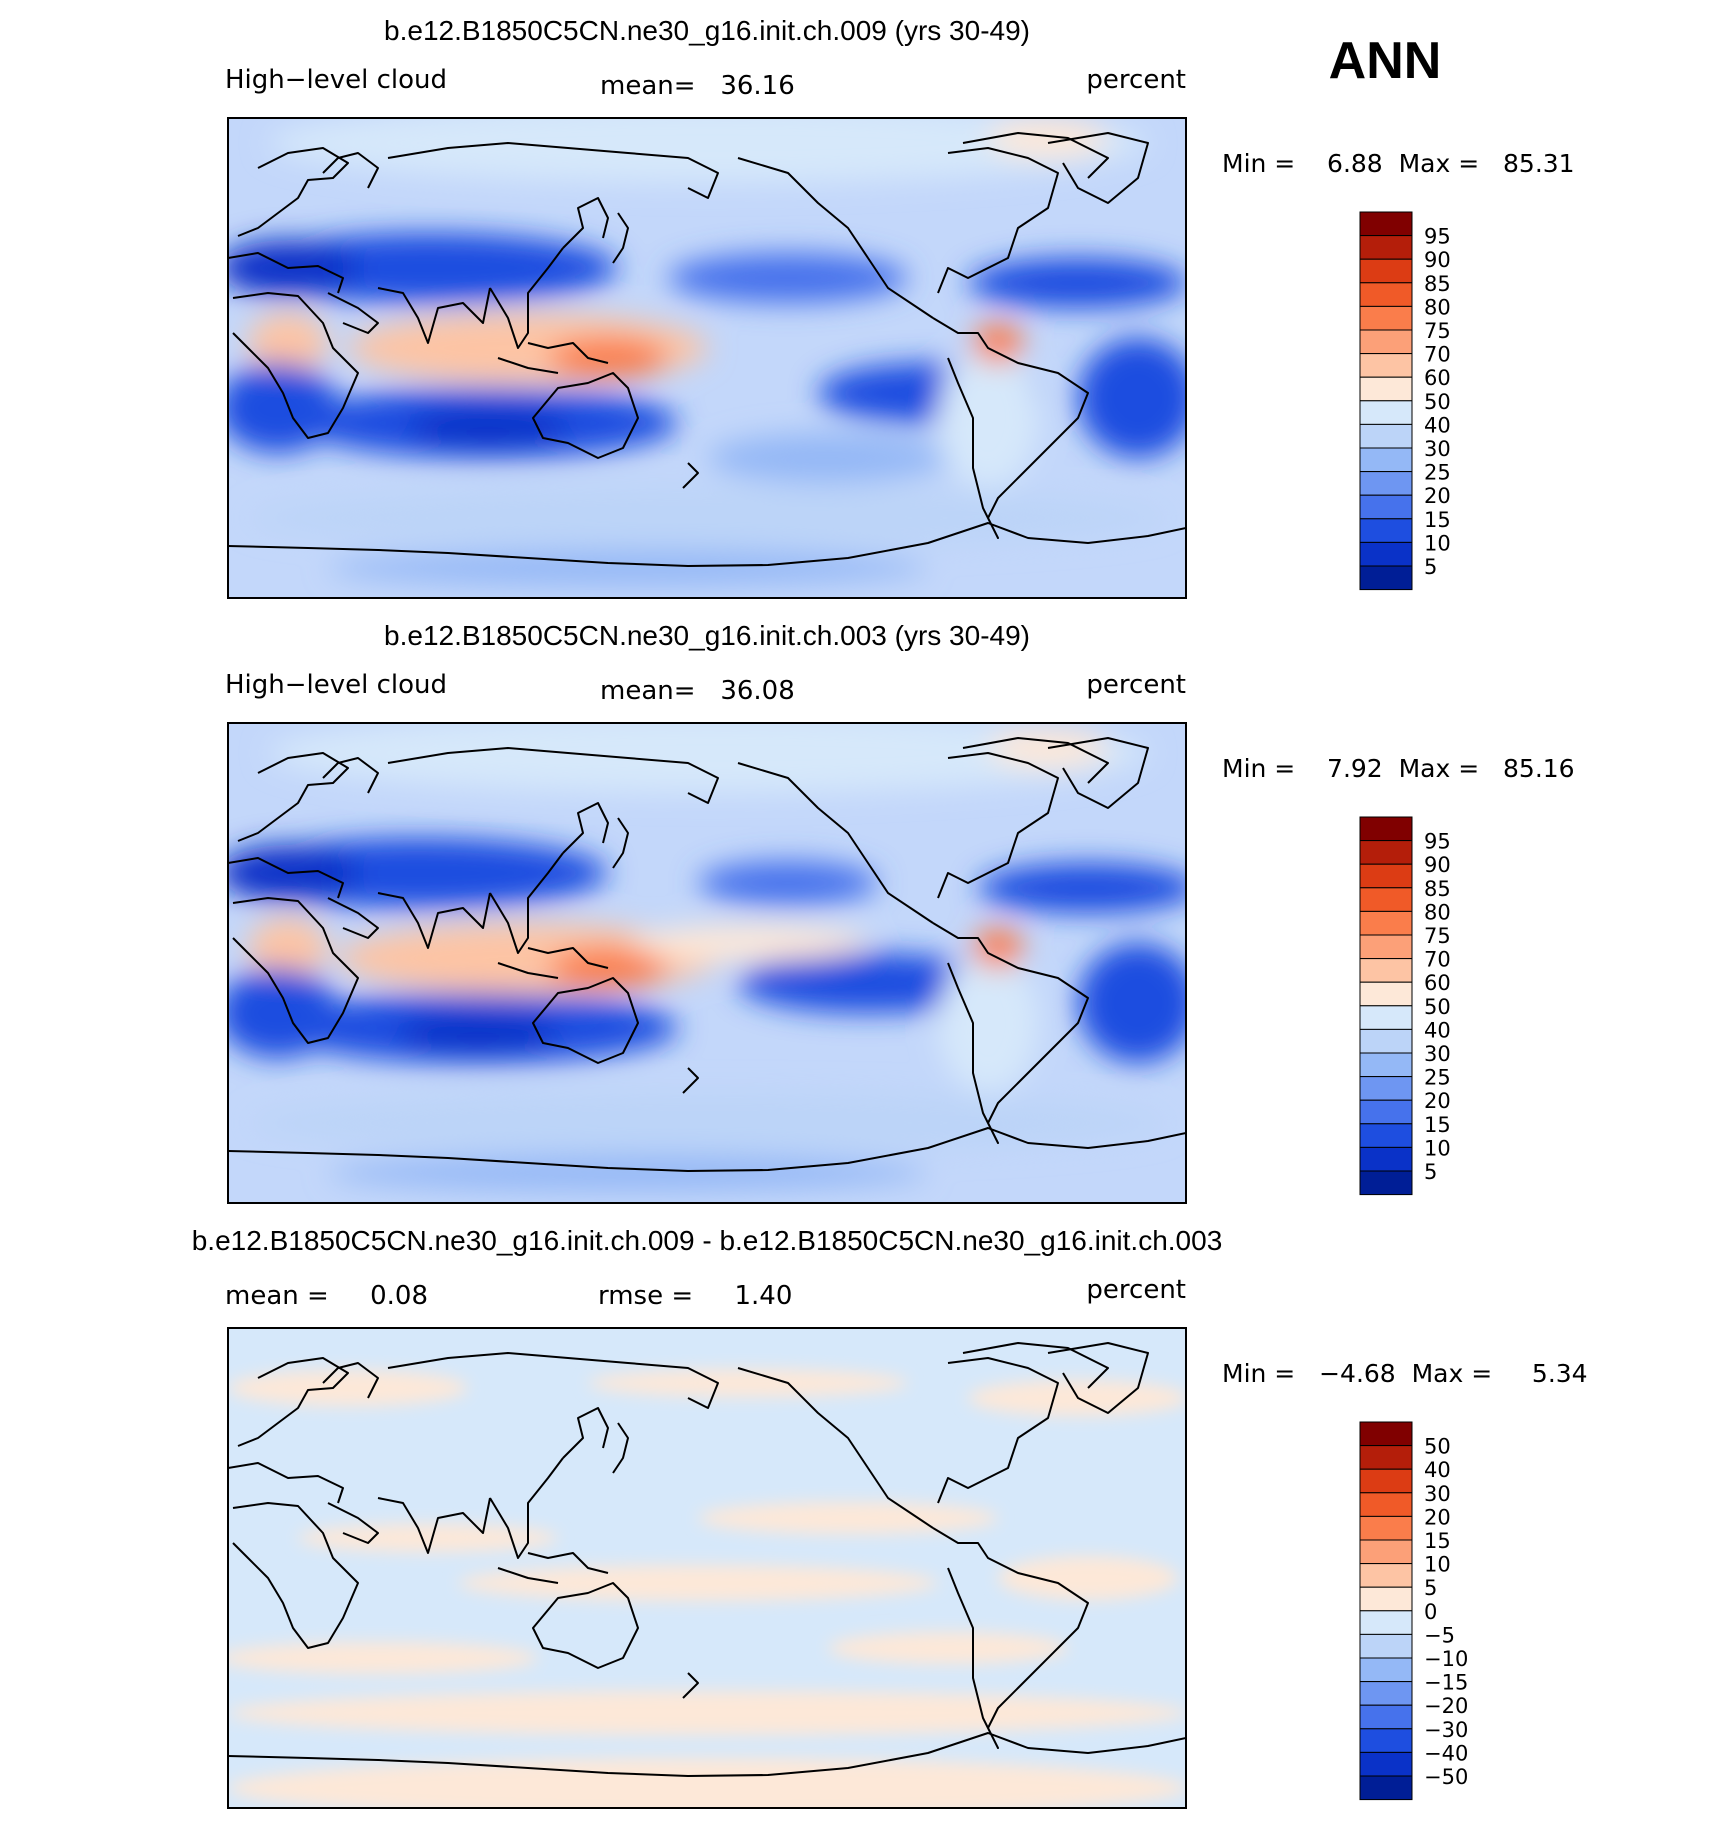  Describe the element at coordinates (1446, 1753) in the screenshot. I see `colorbar-level-label: −40` at that location.